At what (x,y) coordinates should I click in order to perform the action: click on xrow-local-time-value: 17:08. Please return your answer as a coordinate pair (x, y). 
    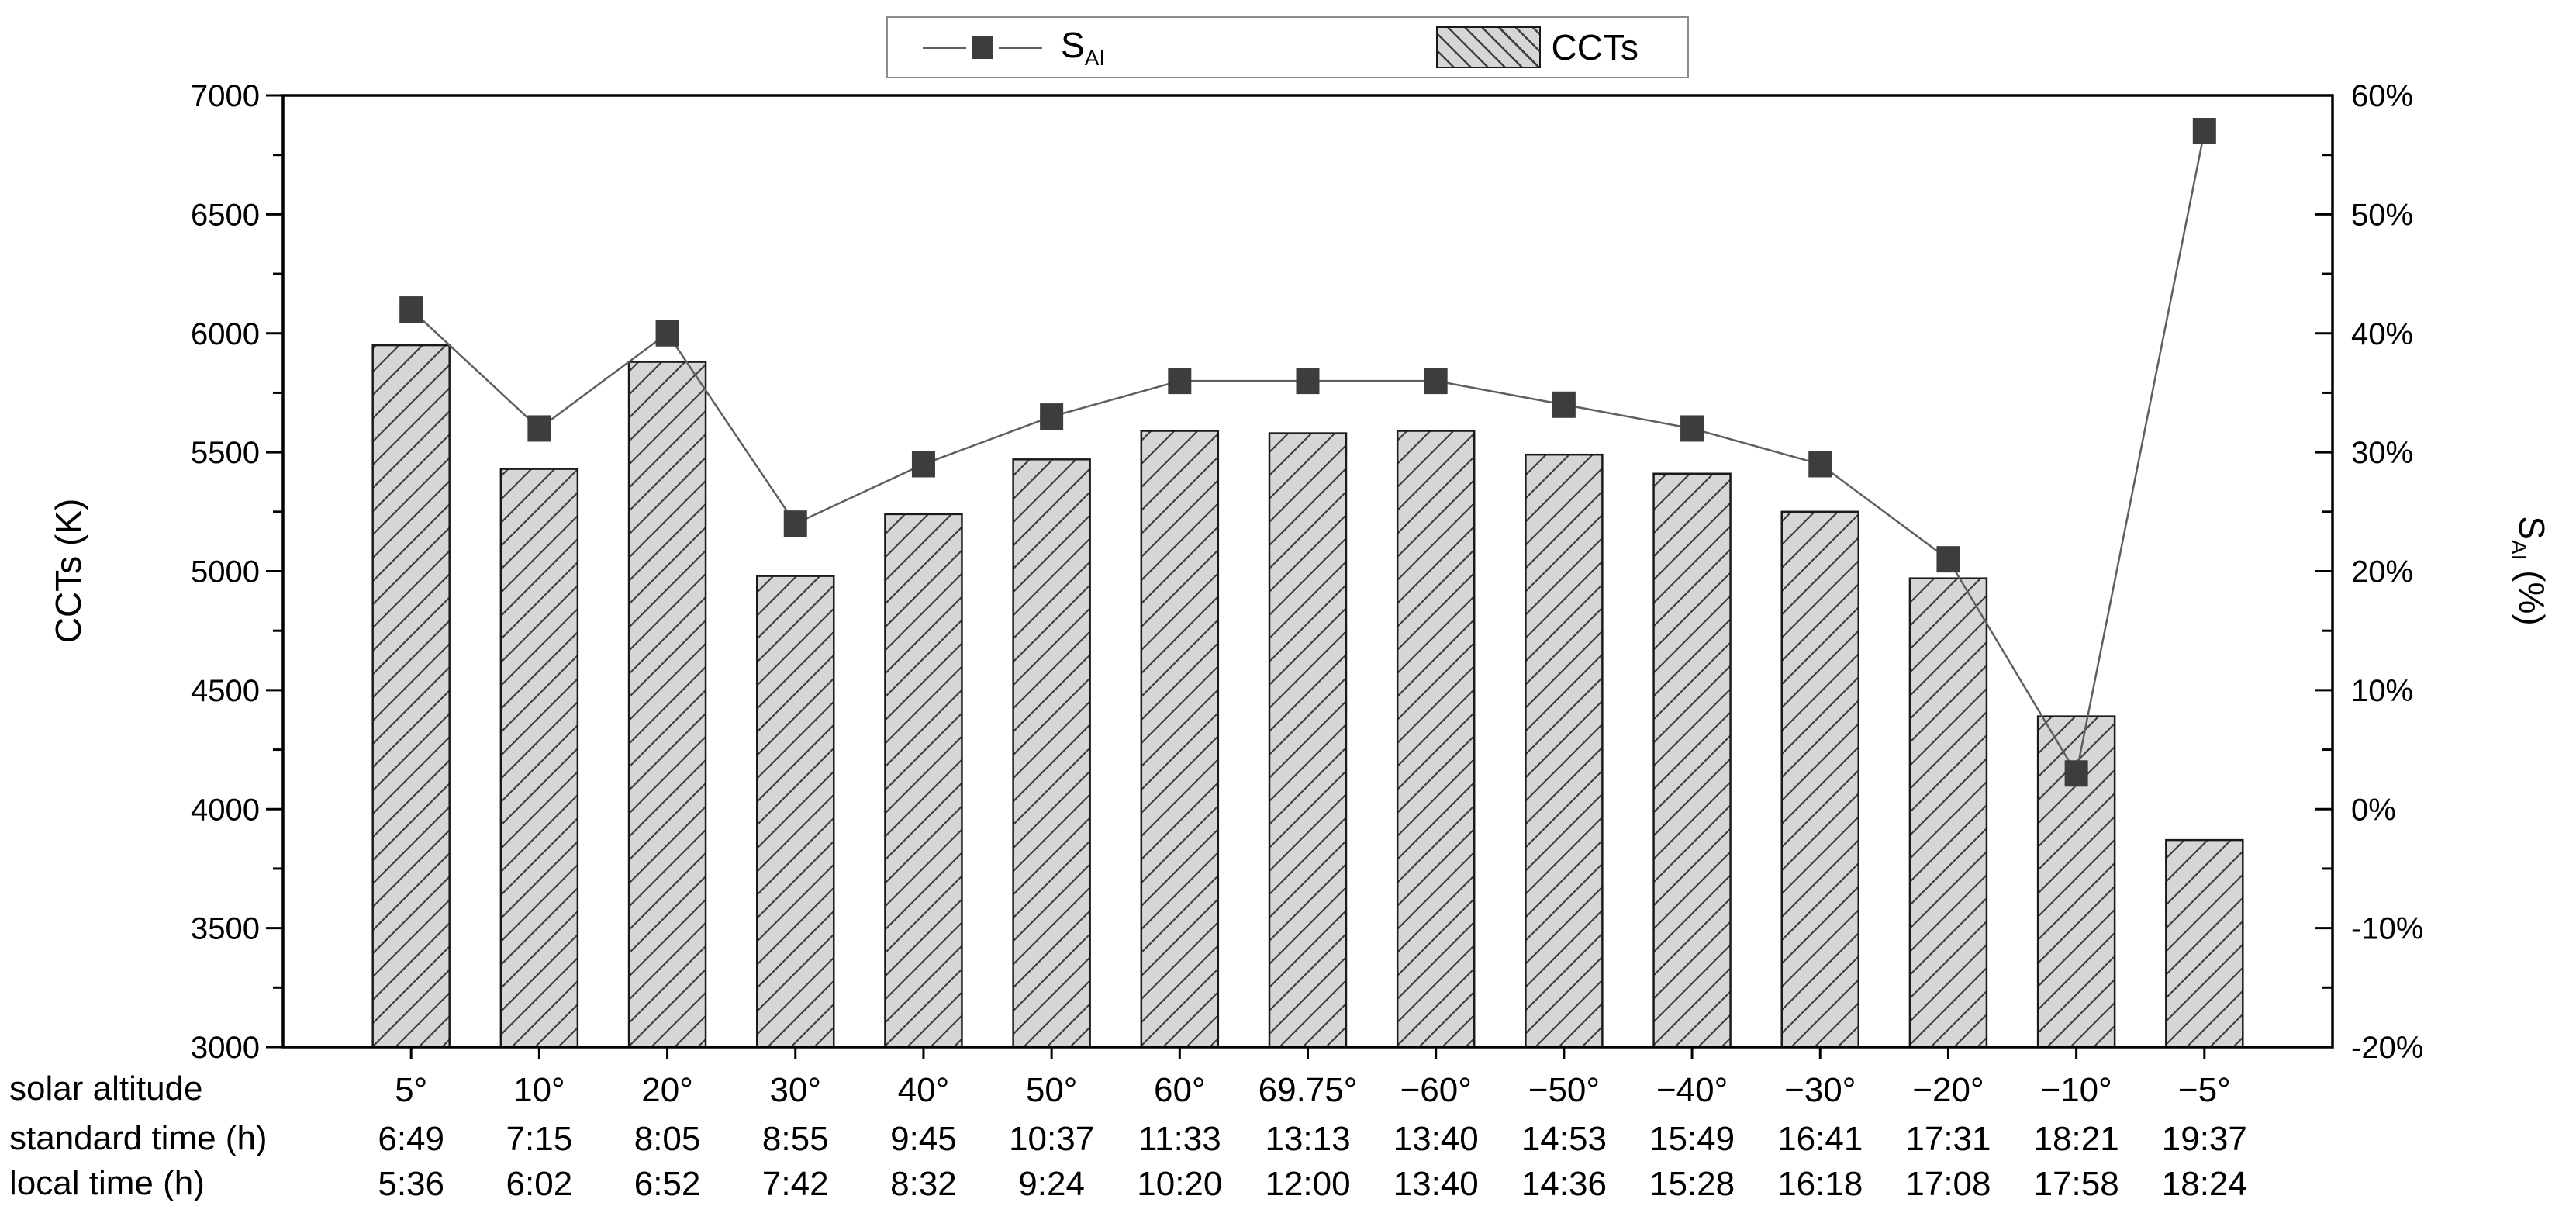
    Looking at the image, I should click on (1948, 1184).